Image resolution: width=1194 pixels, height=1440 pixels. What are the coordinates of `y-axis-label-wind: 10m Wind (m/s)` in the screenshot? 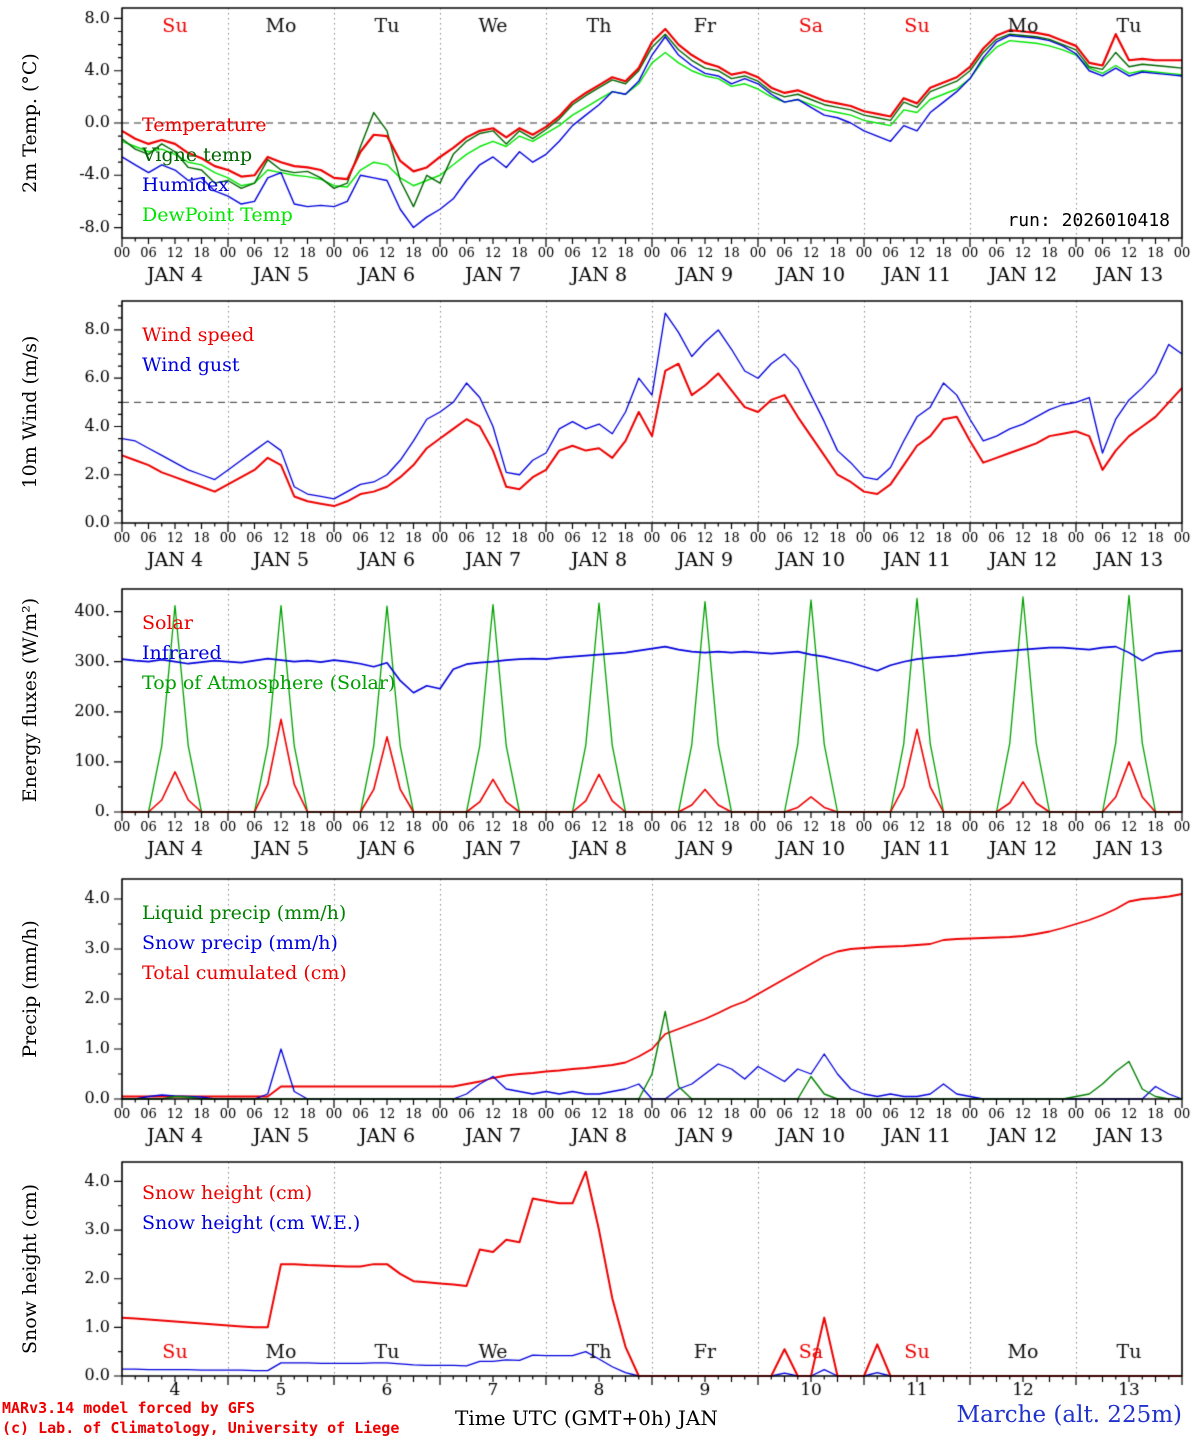 It's located at (30, 412).